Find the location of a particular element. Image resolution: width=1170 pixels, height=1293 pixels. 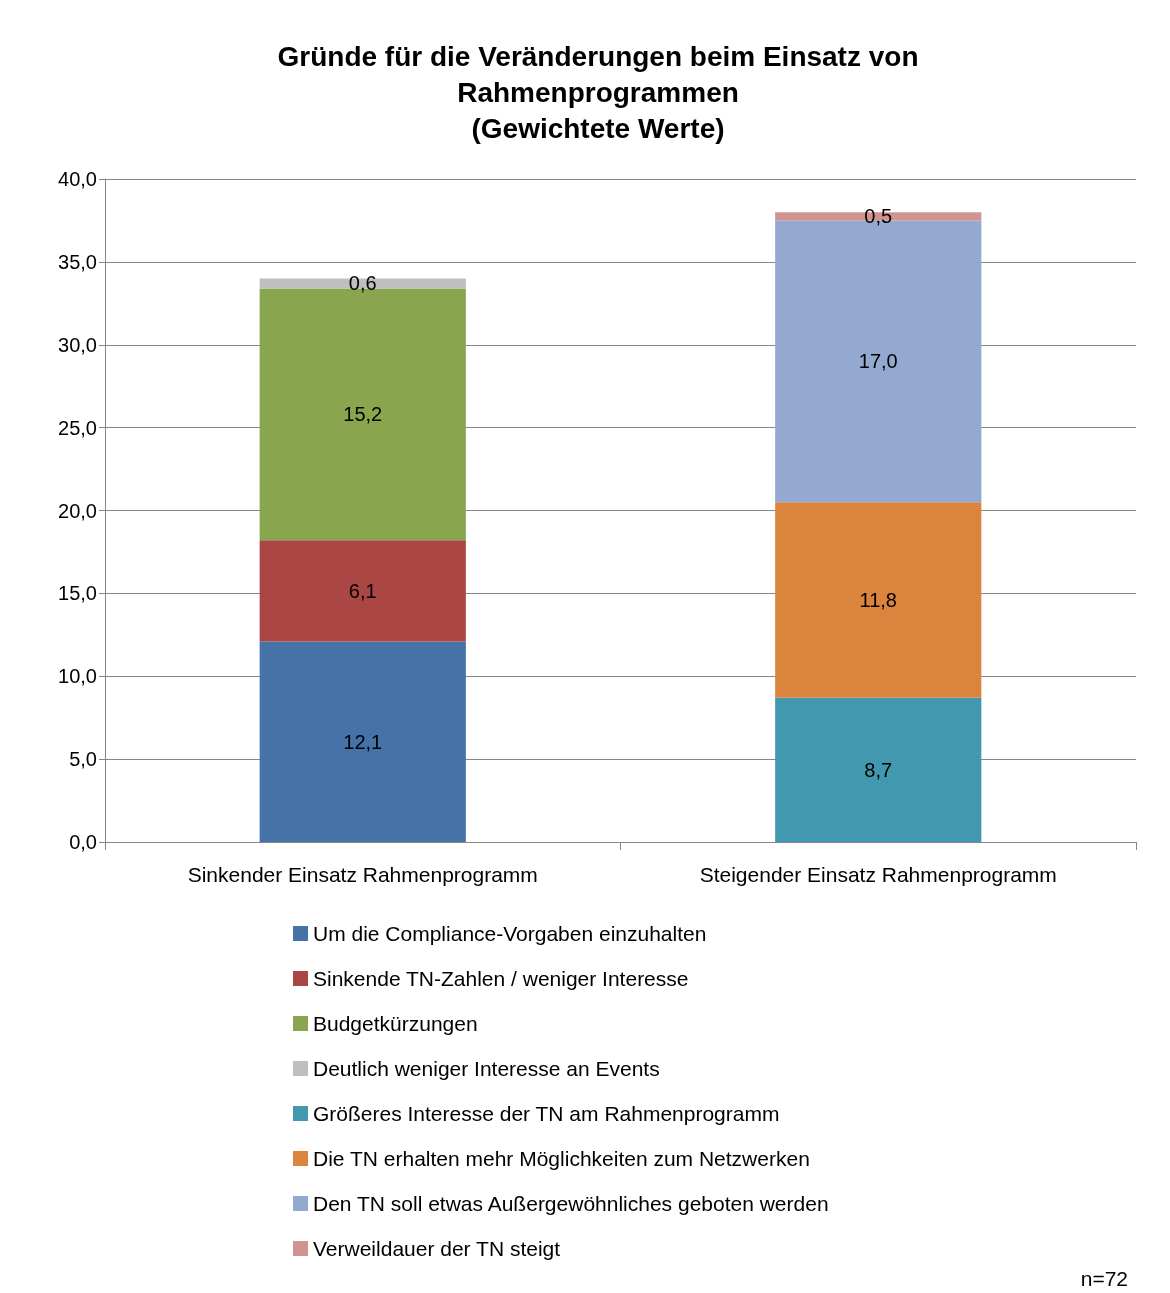

data-label: 17,0 is located at coordinates (878, 361).